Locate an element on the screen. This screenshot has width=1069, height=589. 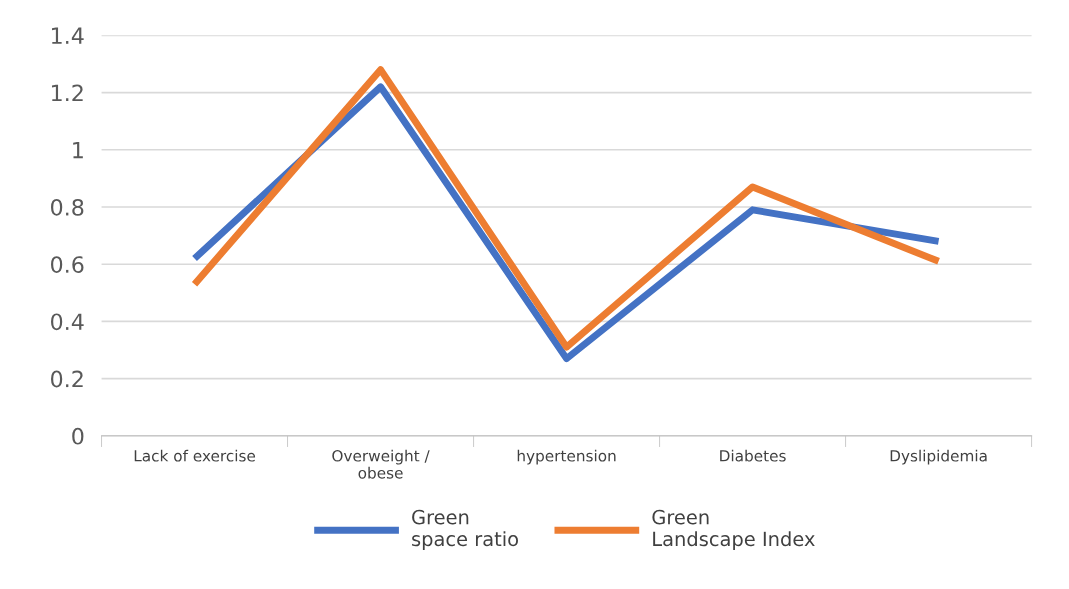
y-tick-label: 0.6 is located at coordinates (67, 264).